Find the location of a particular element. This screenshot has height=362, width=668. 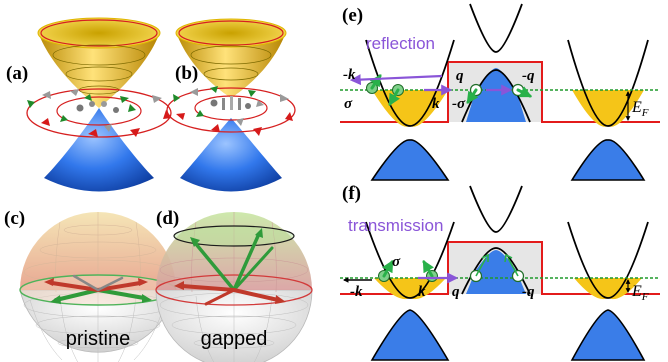

sym-q-e: q is located at coordinates (460, 76).